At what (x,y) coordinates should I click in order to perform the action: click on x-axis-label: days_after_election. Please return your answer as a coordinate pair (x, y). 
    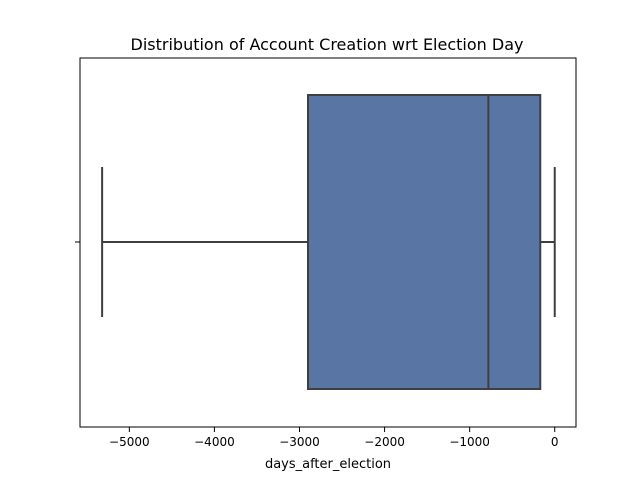
    Looking at the image, I should click on (328, 464).